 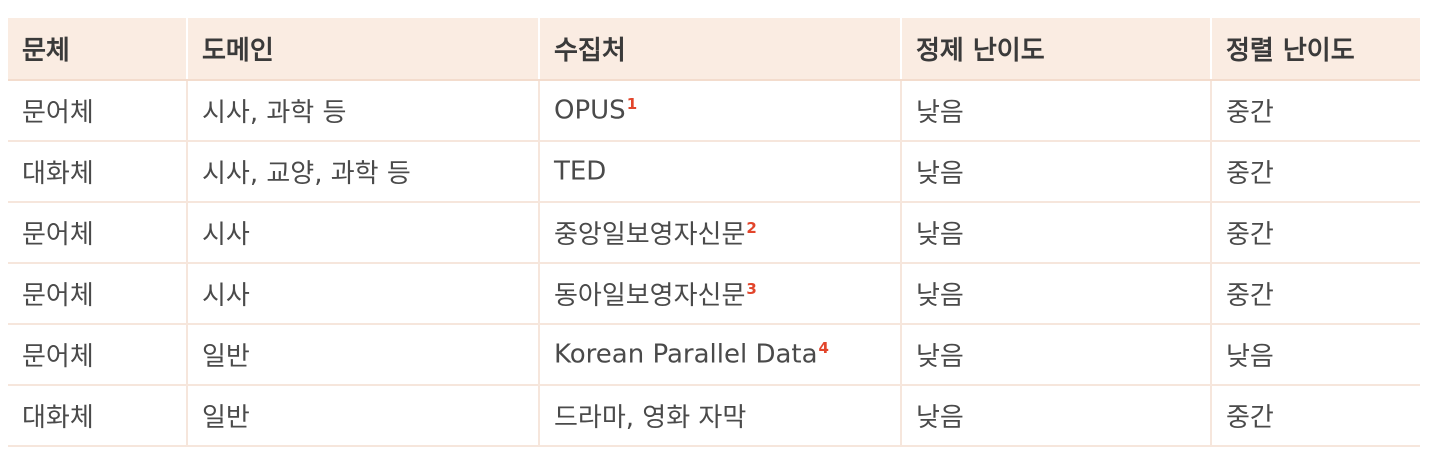 What do you see at coordinates (1315, 49) in the screenshot?
I see `header-alignment-difficulty: 정렬 난이도` at bounding box center [1315, 49].